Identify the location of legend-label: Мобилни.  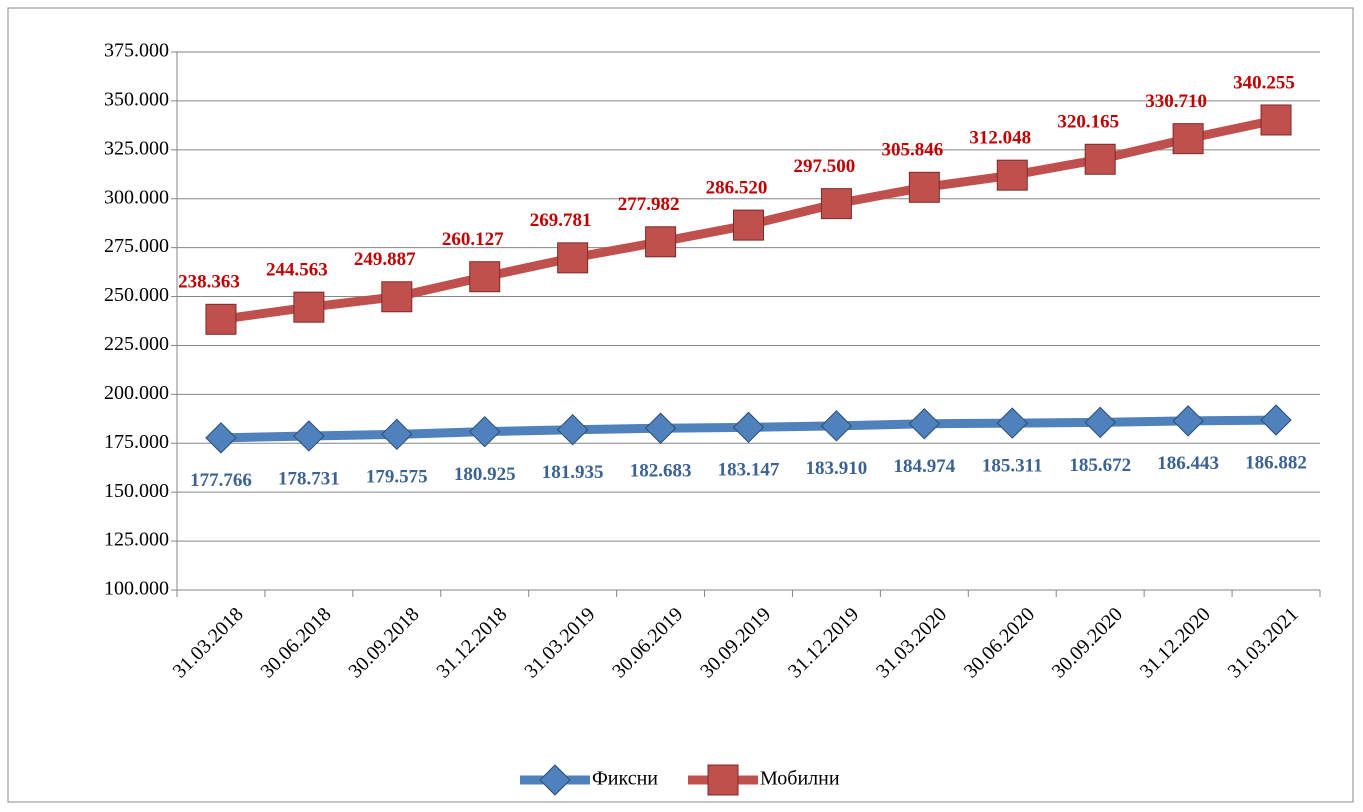
(800, 779).